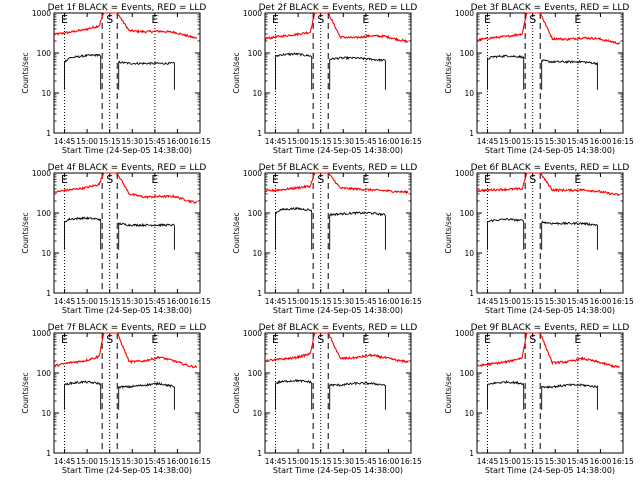 This screenshot has width=640, height=480. Describe the element at coordinates (127, 8) in the screenshot. I see `panel-title: Det 1f BLACK = Events, RED = LLD` at that location.